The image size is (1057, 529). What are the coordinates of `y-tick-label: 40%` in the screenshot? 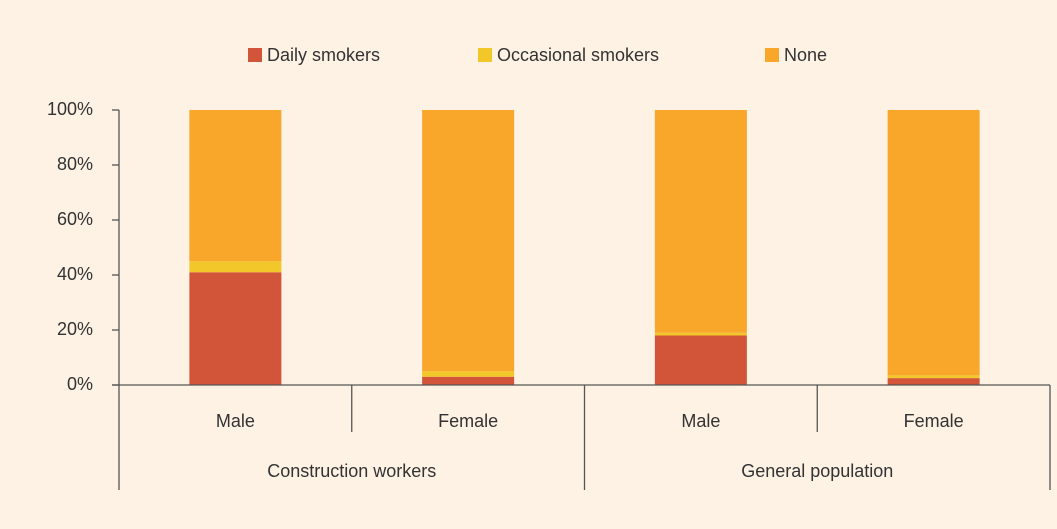 It's located at (75, 274).